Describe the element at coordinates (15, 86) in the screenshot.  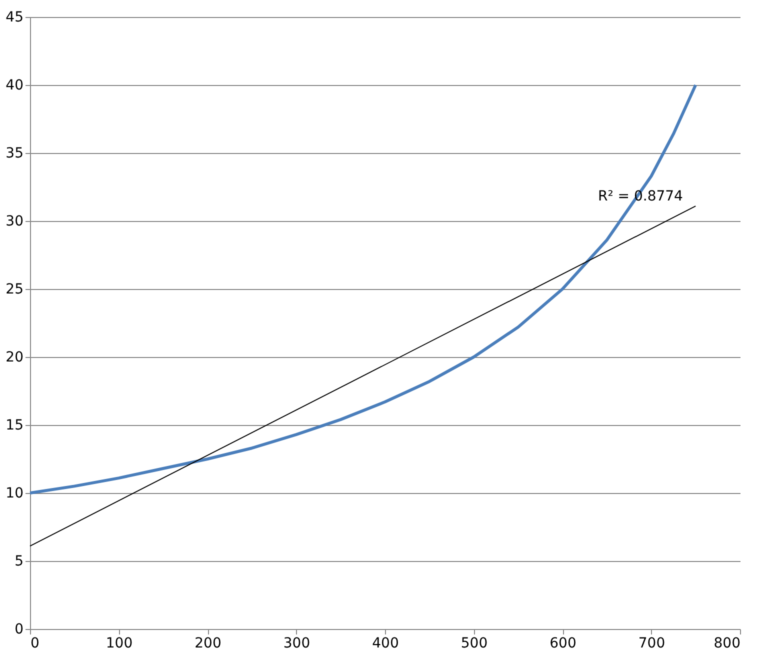
I see `y-tick-label: 40` at that location.